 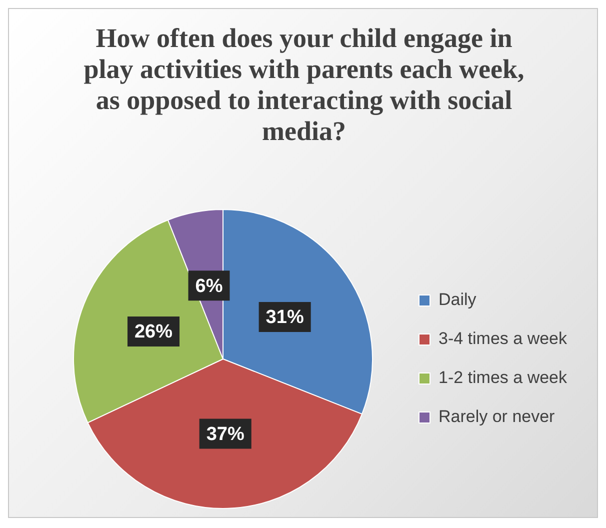 I want to click on legend-label: 3-4 times a week, so click(x=503, y=338).